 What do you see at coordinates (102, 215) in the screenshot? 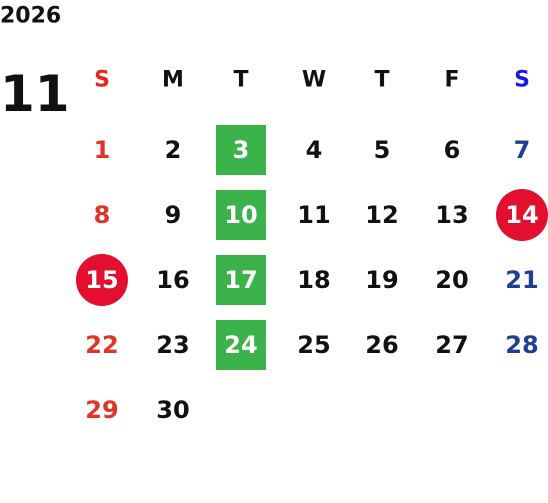
I see `day-number: 8` at bounding box center [102, 215].